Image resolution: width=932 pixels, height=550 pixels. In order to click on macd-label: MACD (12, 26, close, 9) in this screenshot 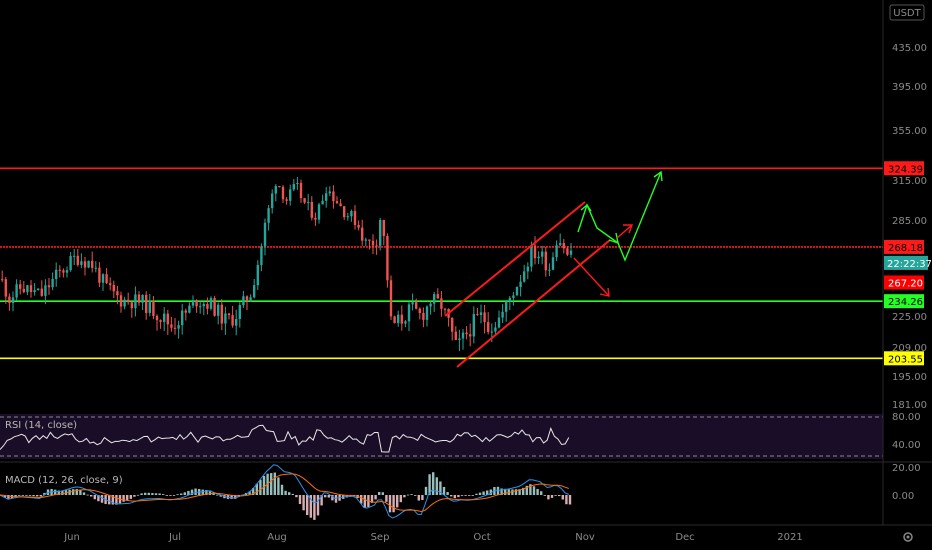, I will do `click(64, 480)`.